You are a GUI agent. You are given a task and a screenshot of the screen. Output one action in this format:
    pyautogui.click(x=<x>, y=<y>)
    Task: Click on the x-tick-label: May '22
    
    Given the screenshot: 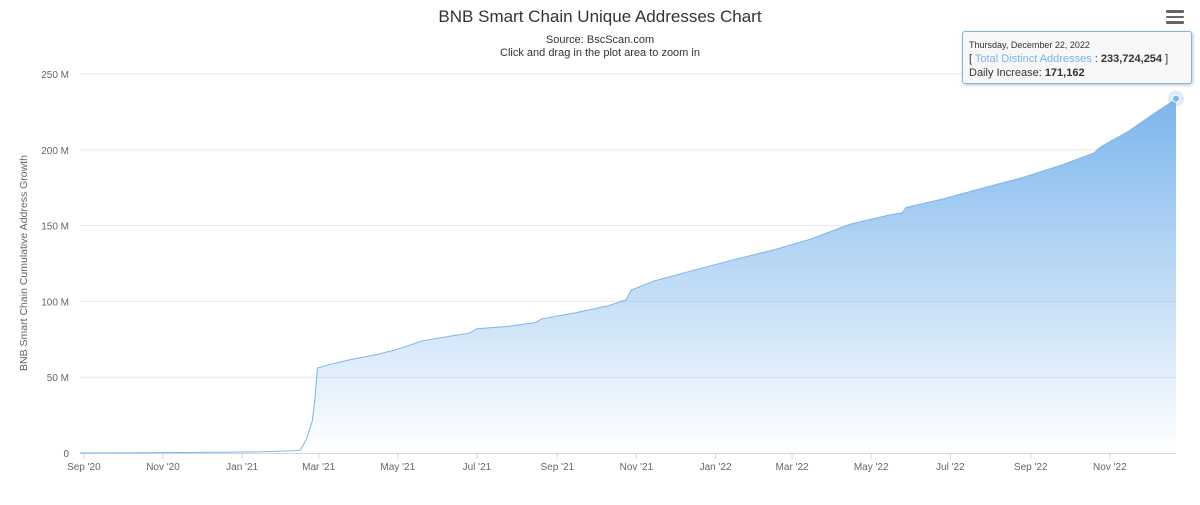 What is the action you would take?
    pyautogui.click(x=871, y=467)
    